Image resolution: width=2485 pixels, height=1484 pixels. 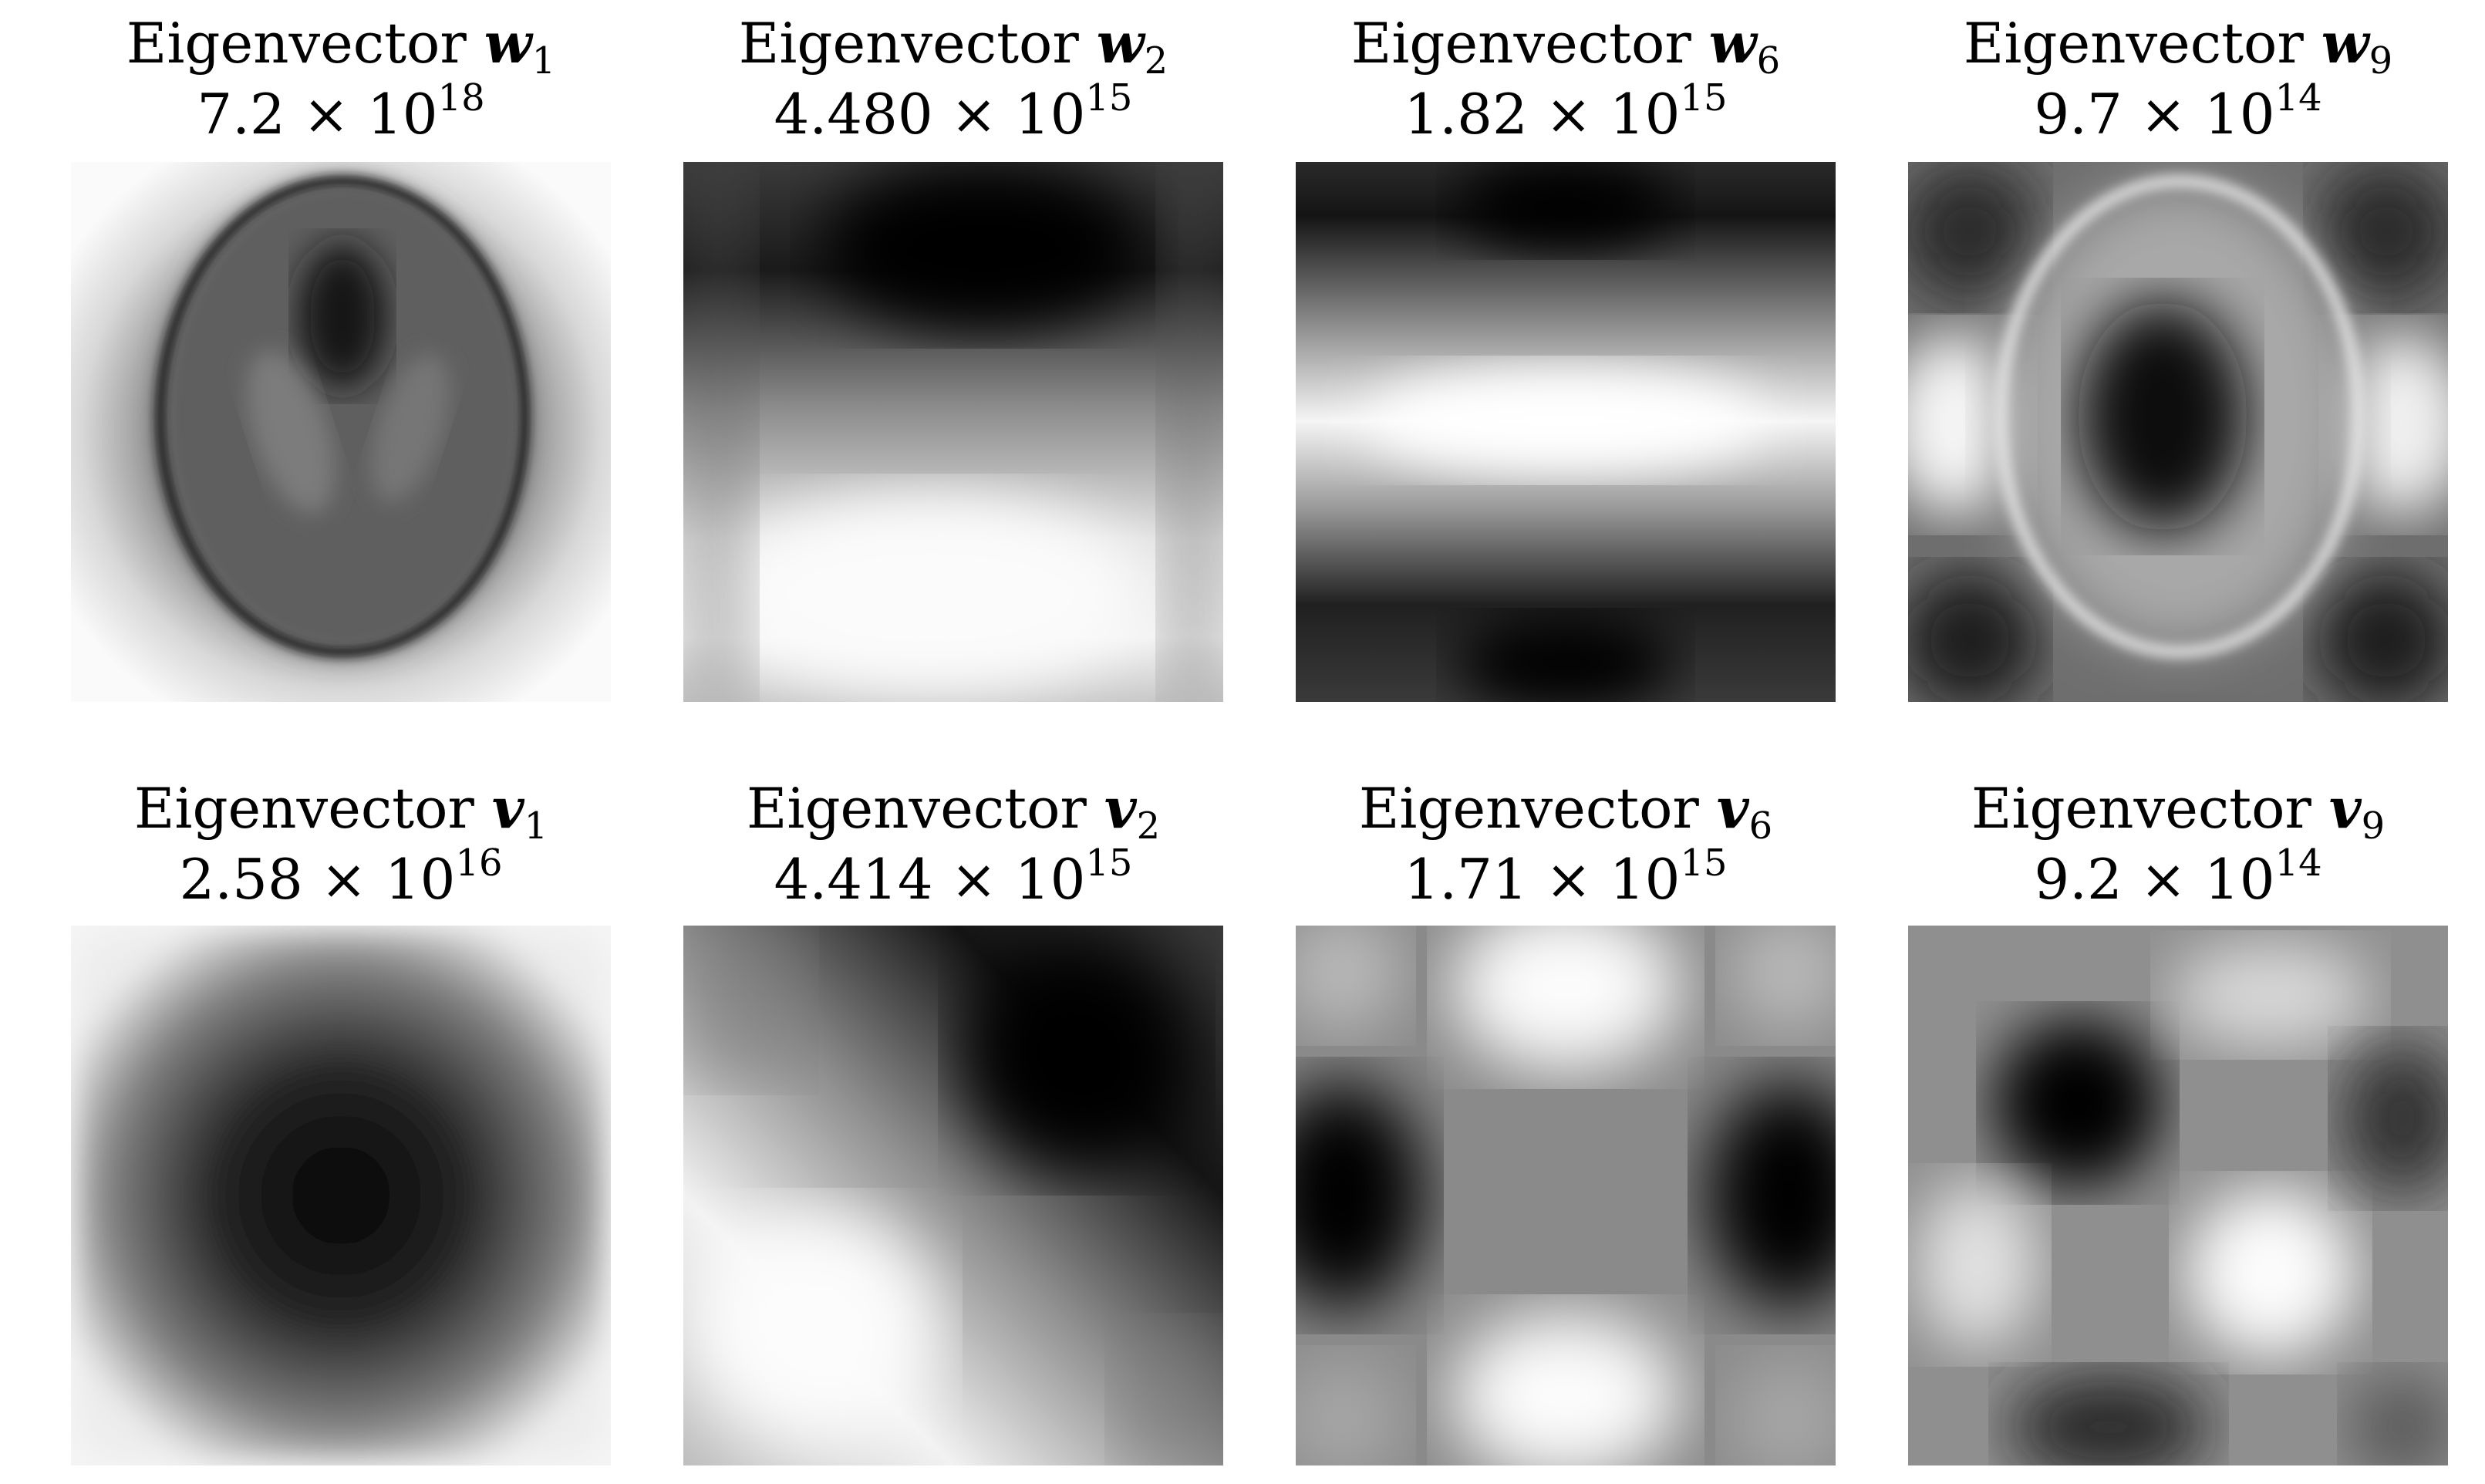 I want to click on vector-symbol: w9, so click(x=2357, y=46).